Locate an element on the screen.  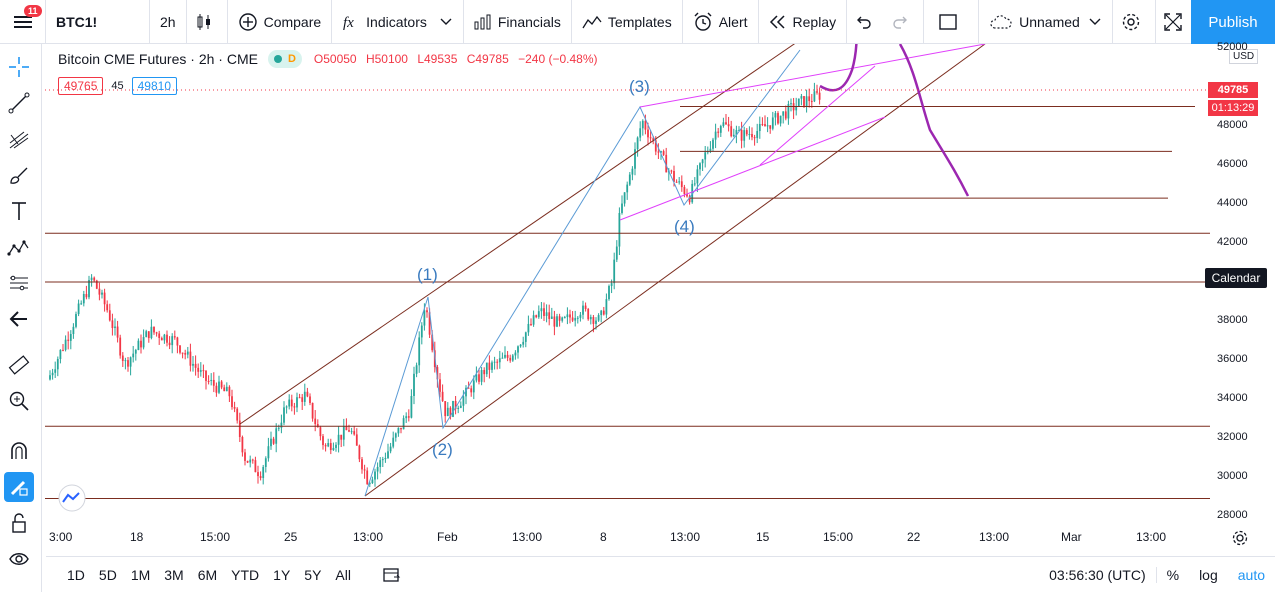
alert-button: Alert is located at coordinates (721, 22).